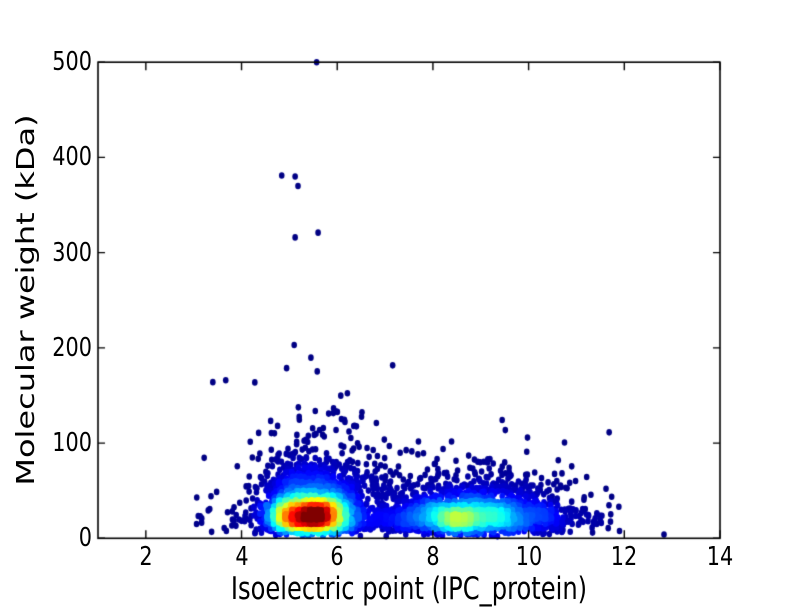 This screenshot has height=607, width=800. What do you see at coordinates (433, 557) in the screenshot?
I see `x-tick-label: 8` at bounding box center [433, 557].